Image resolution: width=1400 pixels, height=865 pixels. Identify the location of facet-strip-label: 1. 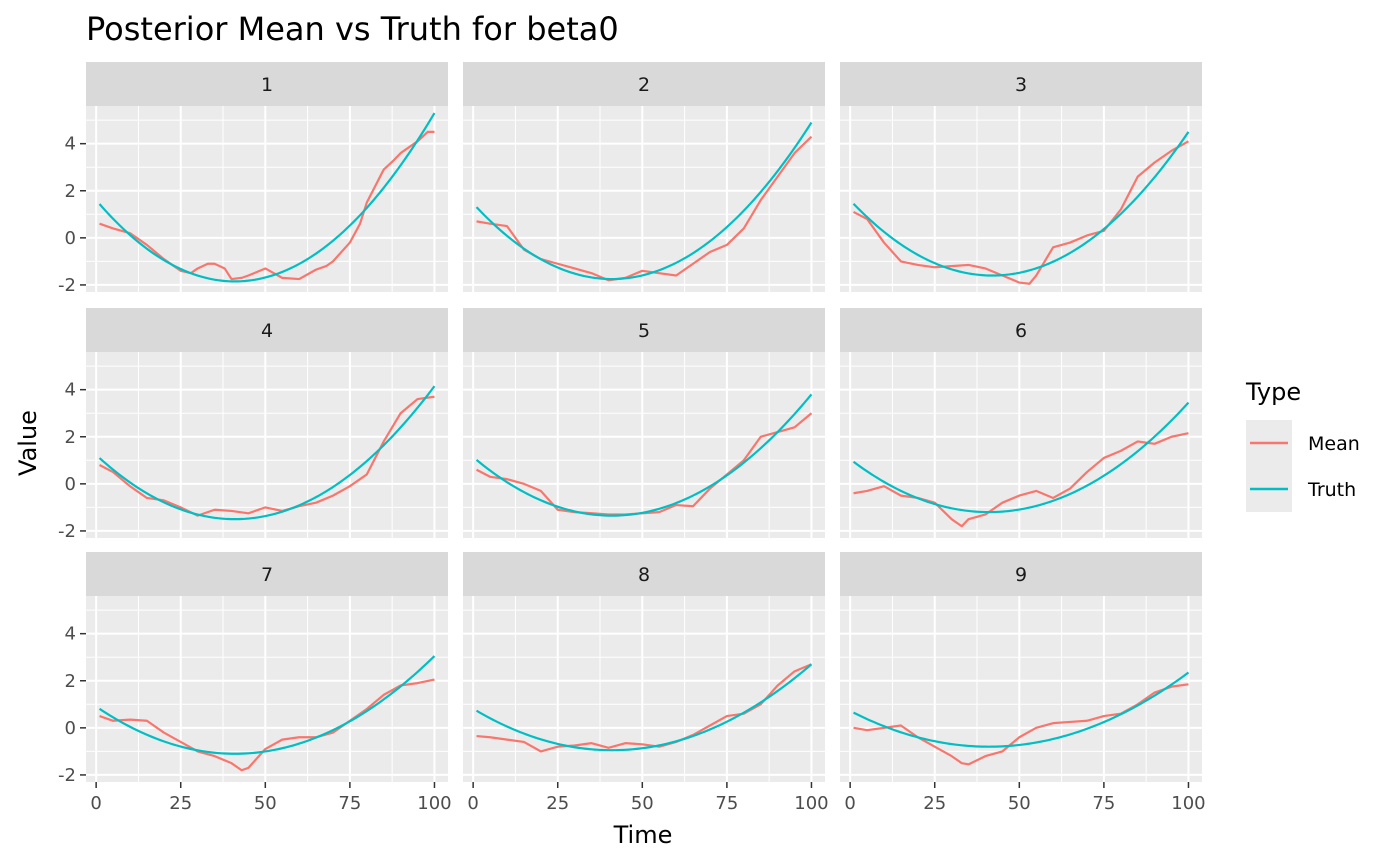
(267, 85).